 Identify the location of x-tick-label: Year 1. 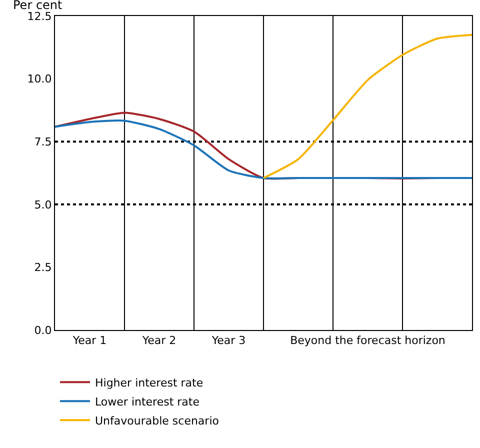
(89, 341).